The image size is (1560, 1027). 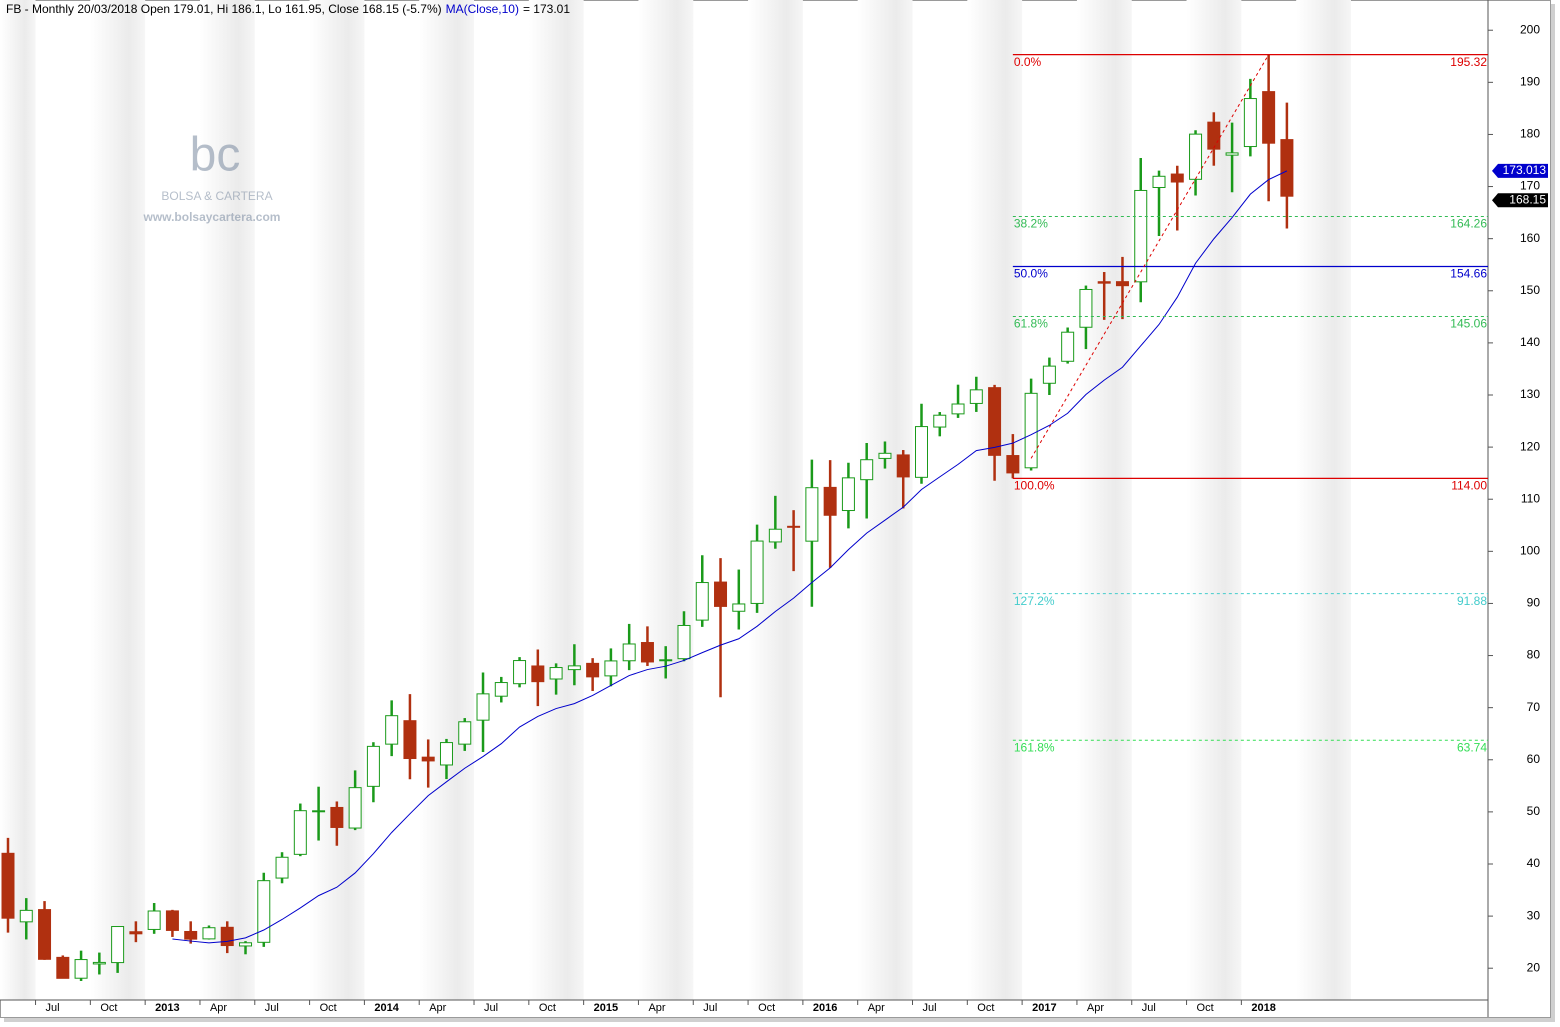 I want to click on x-tick-label: 2015, so click(x=606, y=1008).